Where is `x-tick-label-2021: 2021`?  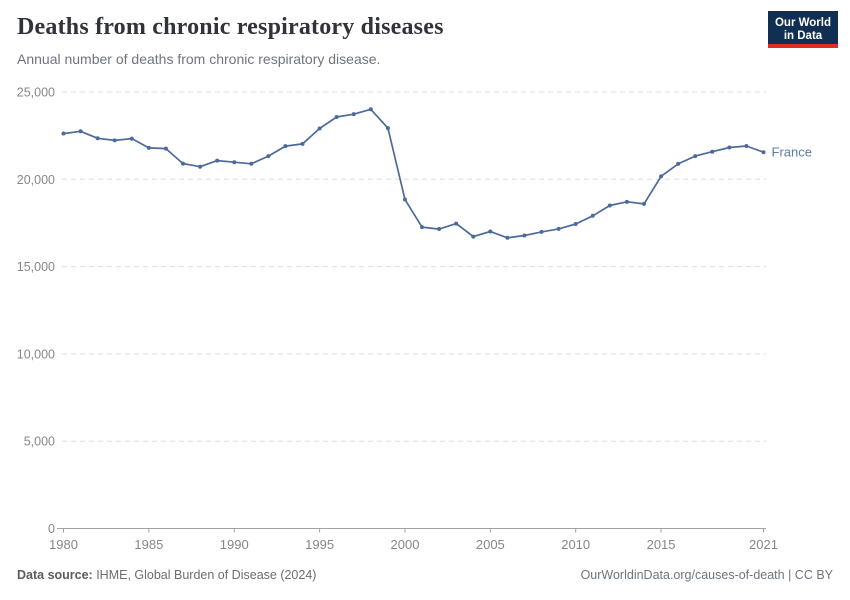
x-tick-label-2021: 2021 is located at coordinates (763, 544).